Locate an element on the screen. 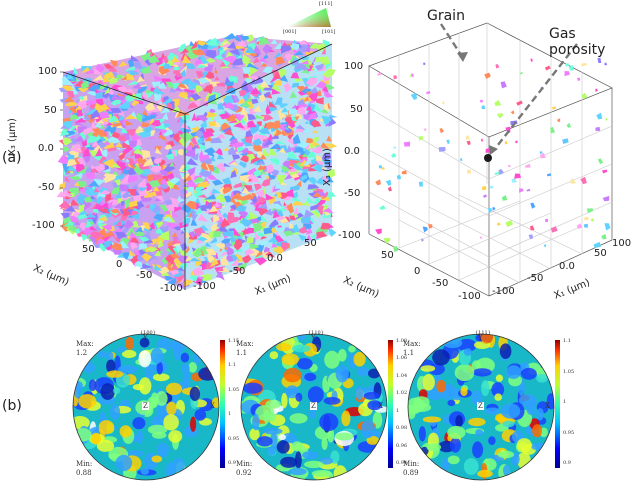  pf1-center: Z is located at coordinates (145, 406).